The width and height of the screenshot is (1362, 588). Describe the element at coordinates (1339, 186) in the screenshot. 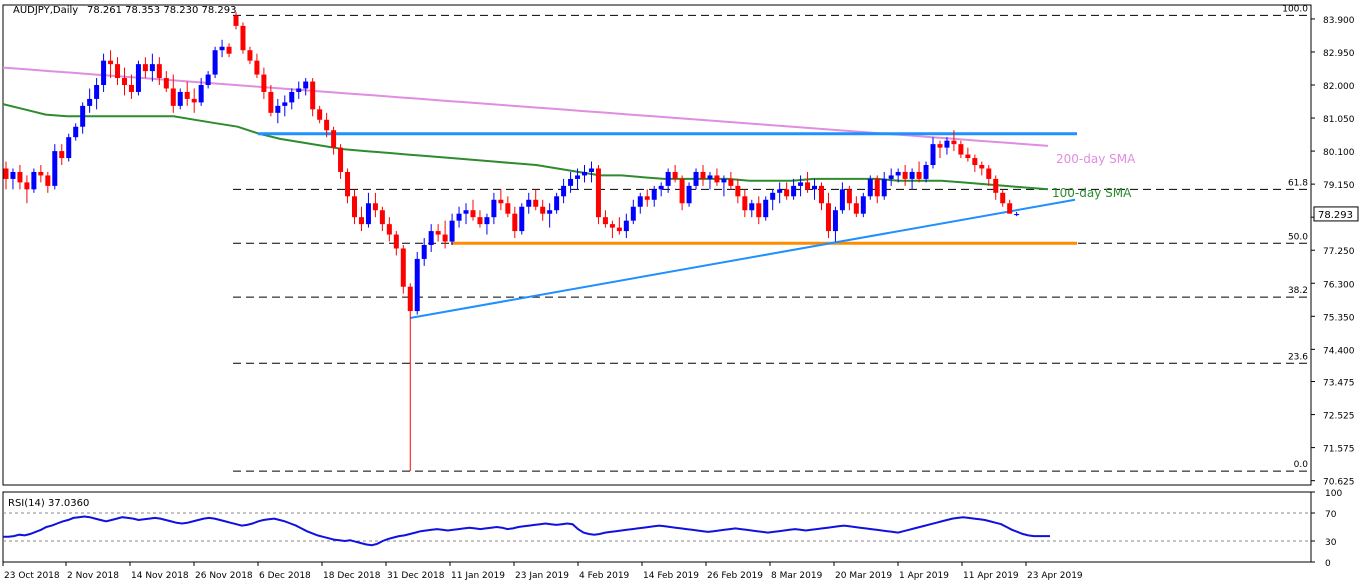

I see `price-tick-label: 79.150` at that location.